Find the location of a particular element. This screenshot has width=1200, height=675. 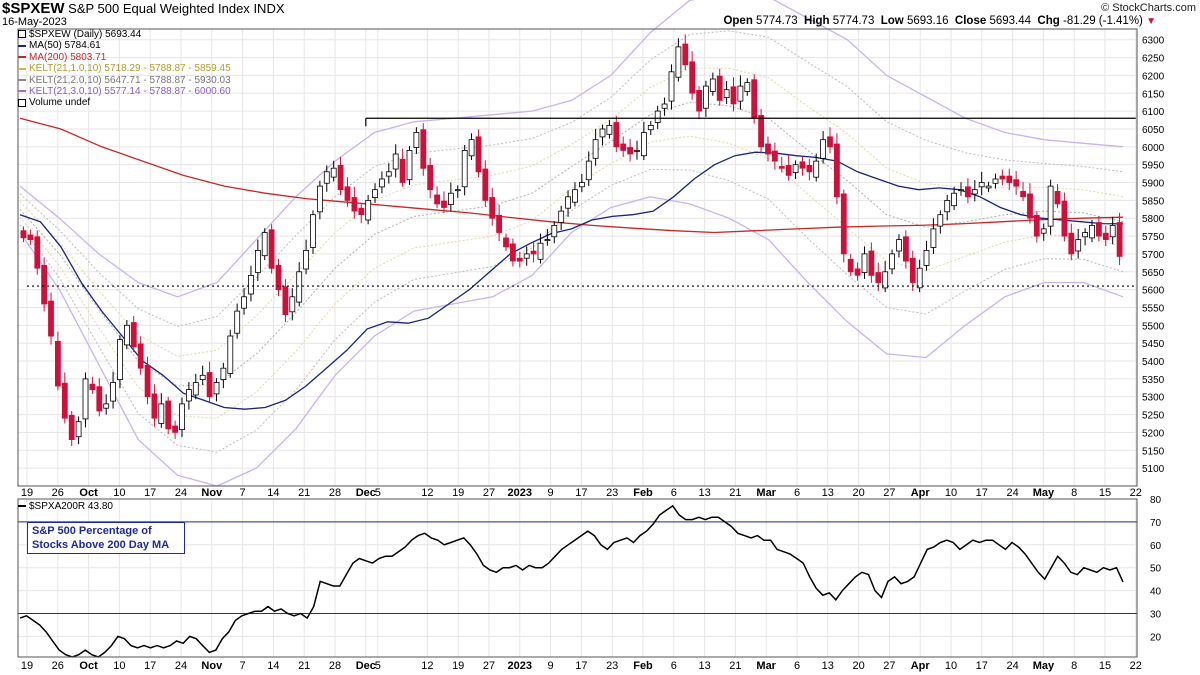

legend-item-ma50: MA(50) 5784.61 is located at coordinates (124, 45).